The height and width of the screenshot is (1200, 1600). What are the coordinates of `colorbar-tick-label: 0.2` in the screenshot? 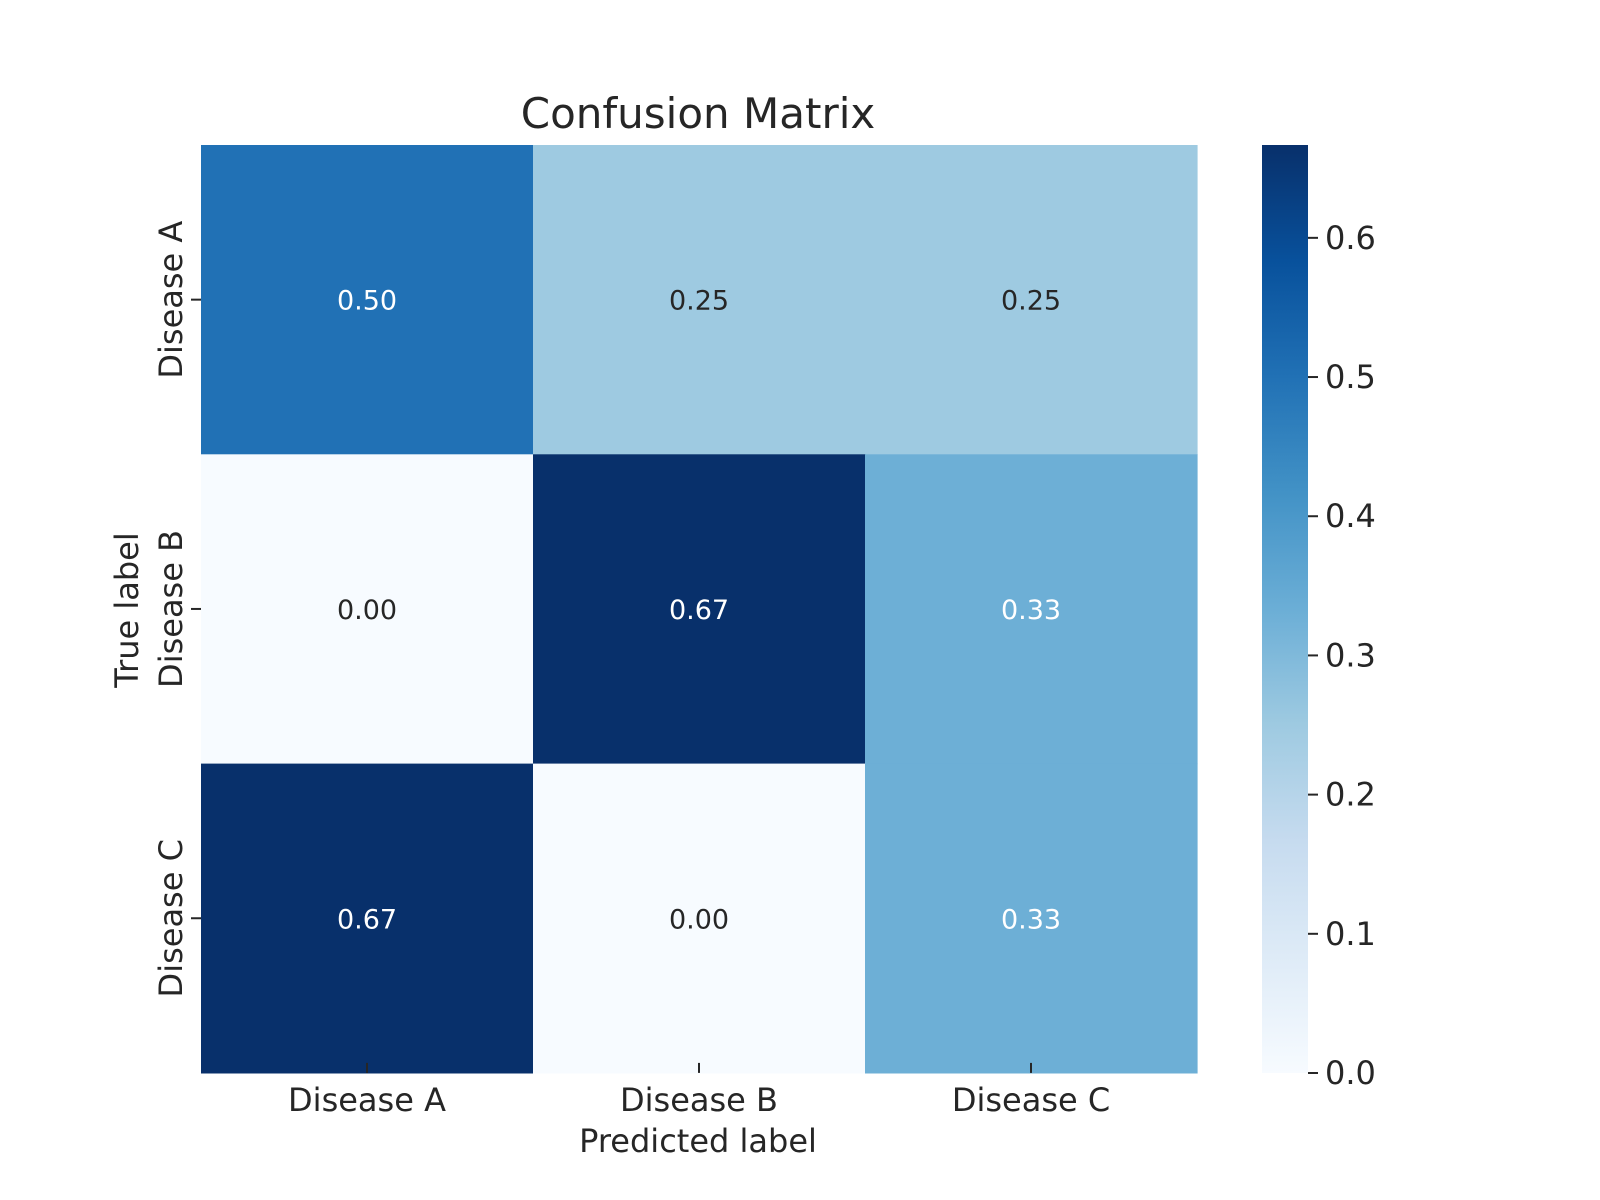 It's located at (1350, 795).